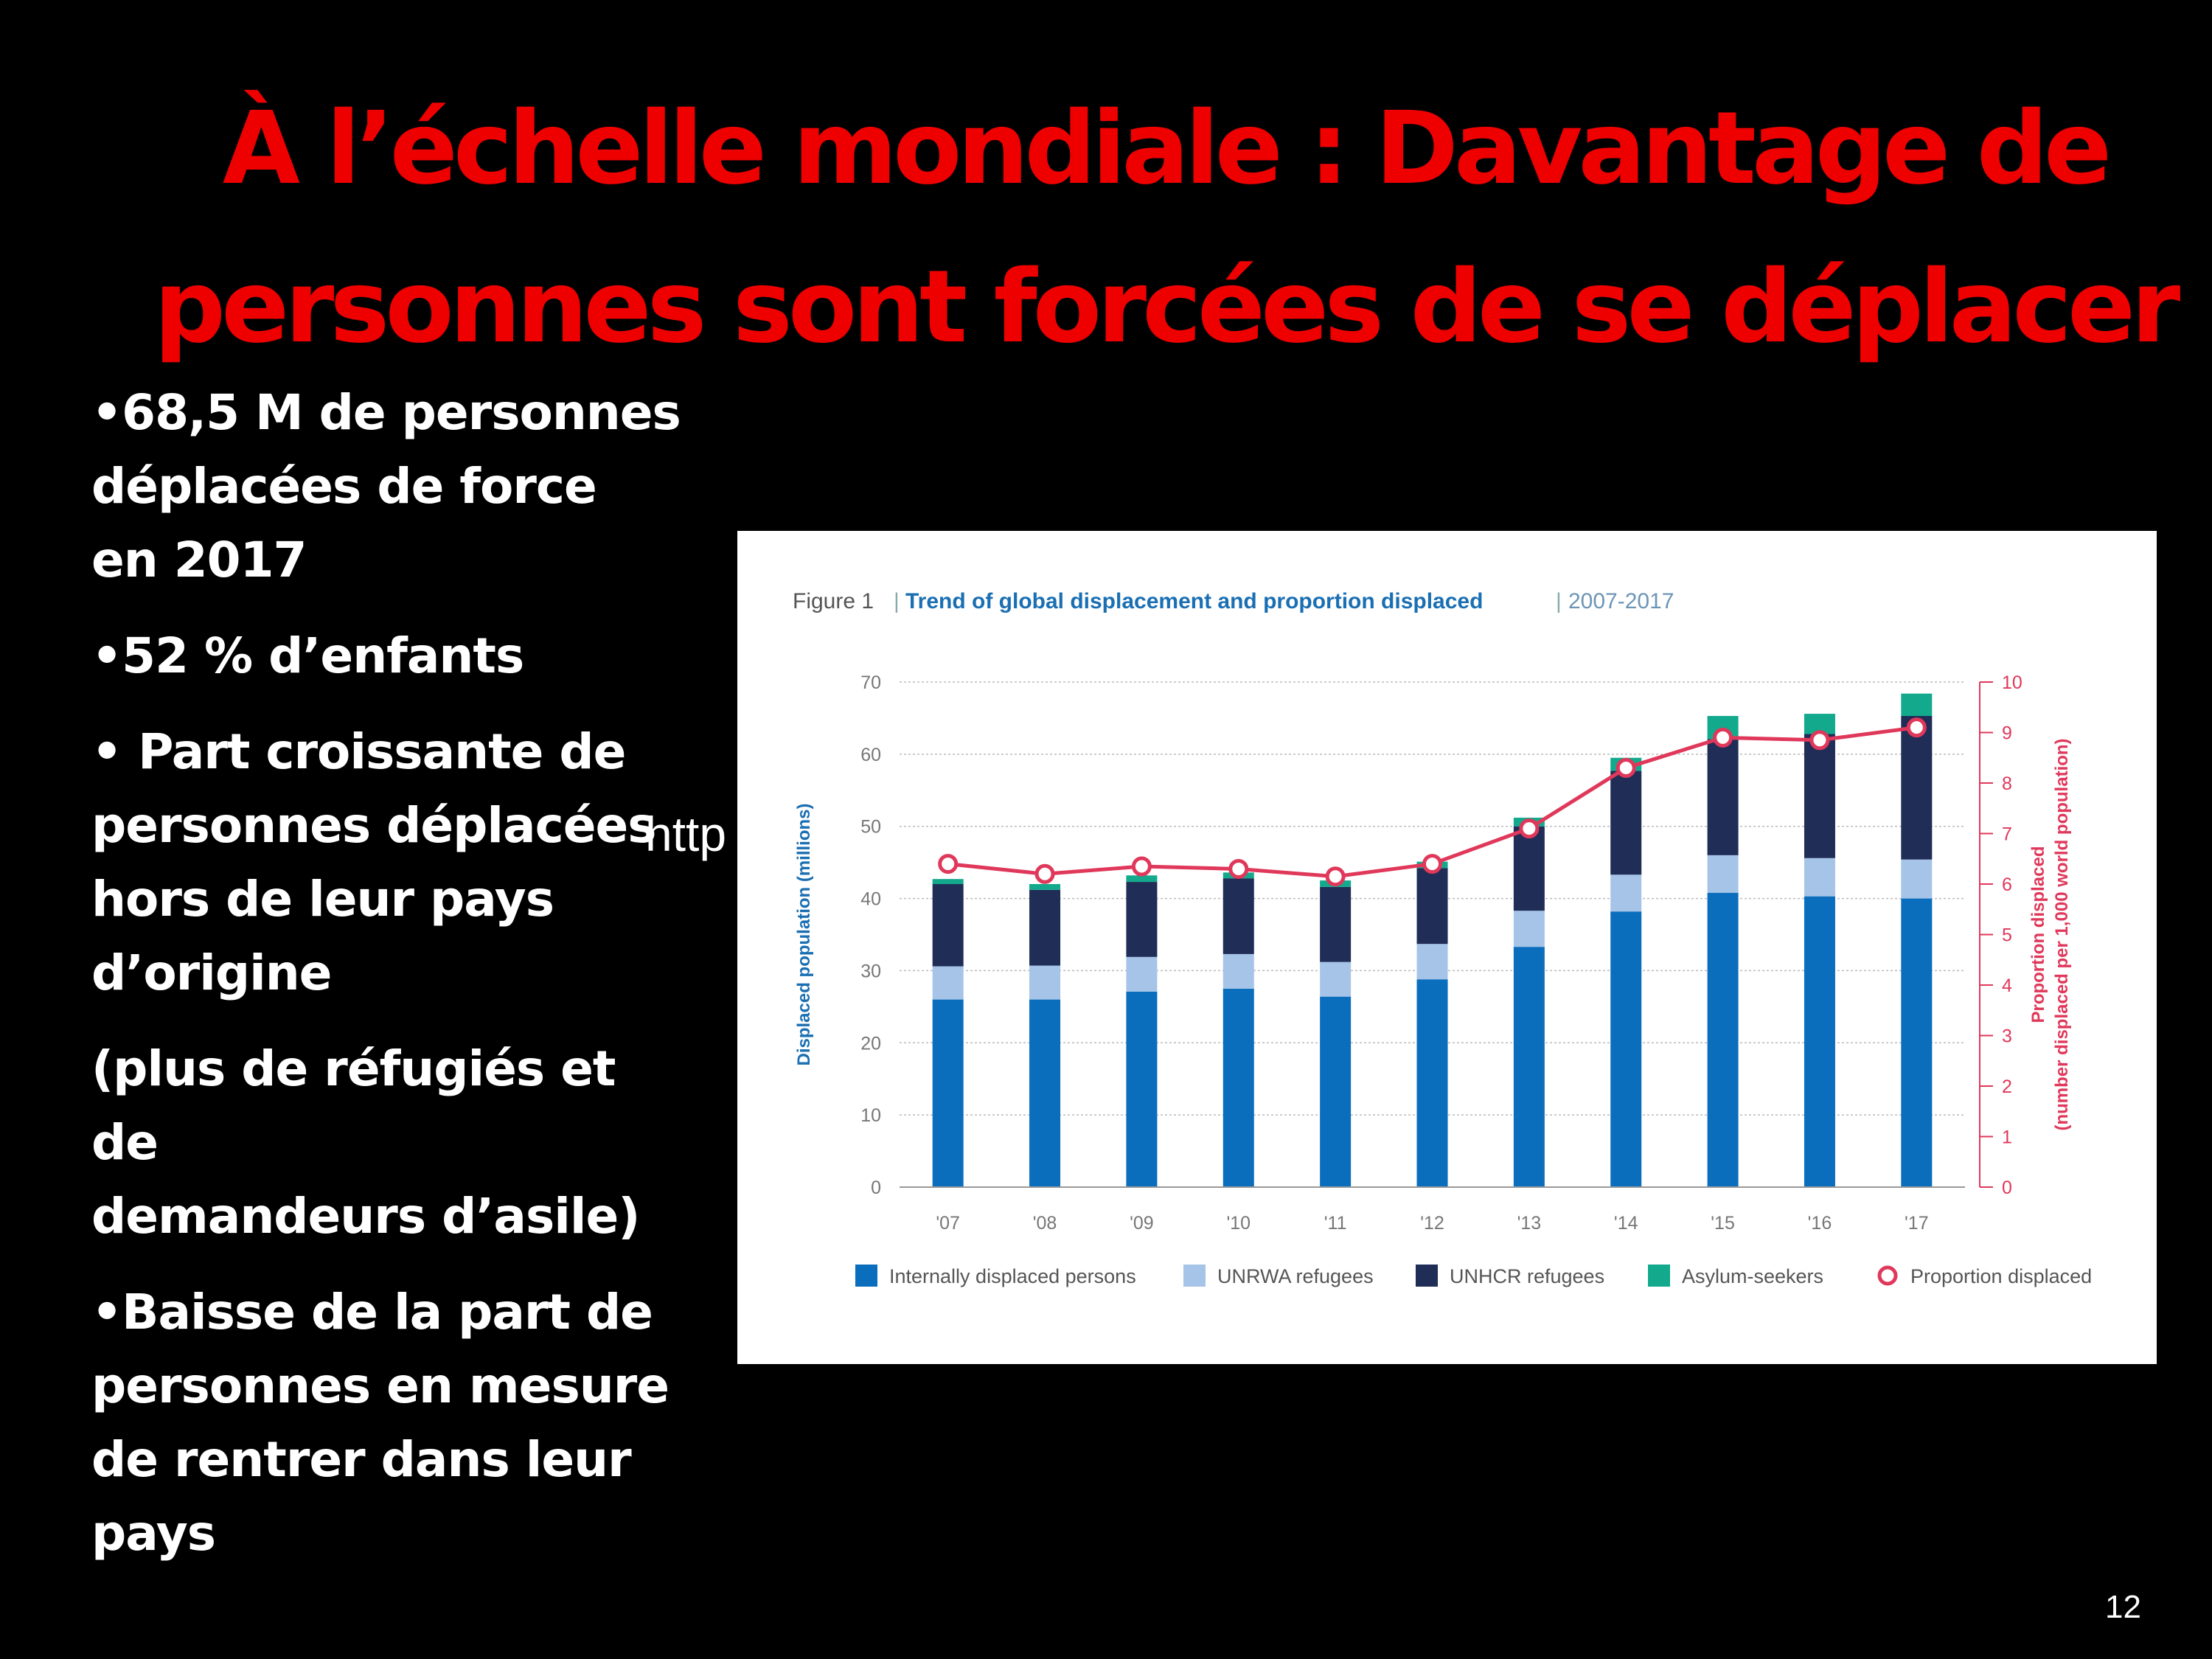  Describe the element at coordinates (2007, 1137) in the screenshot. I see `y2-tick-label: 1` at that location.